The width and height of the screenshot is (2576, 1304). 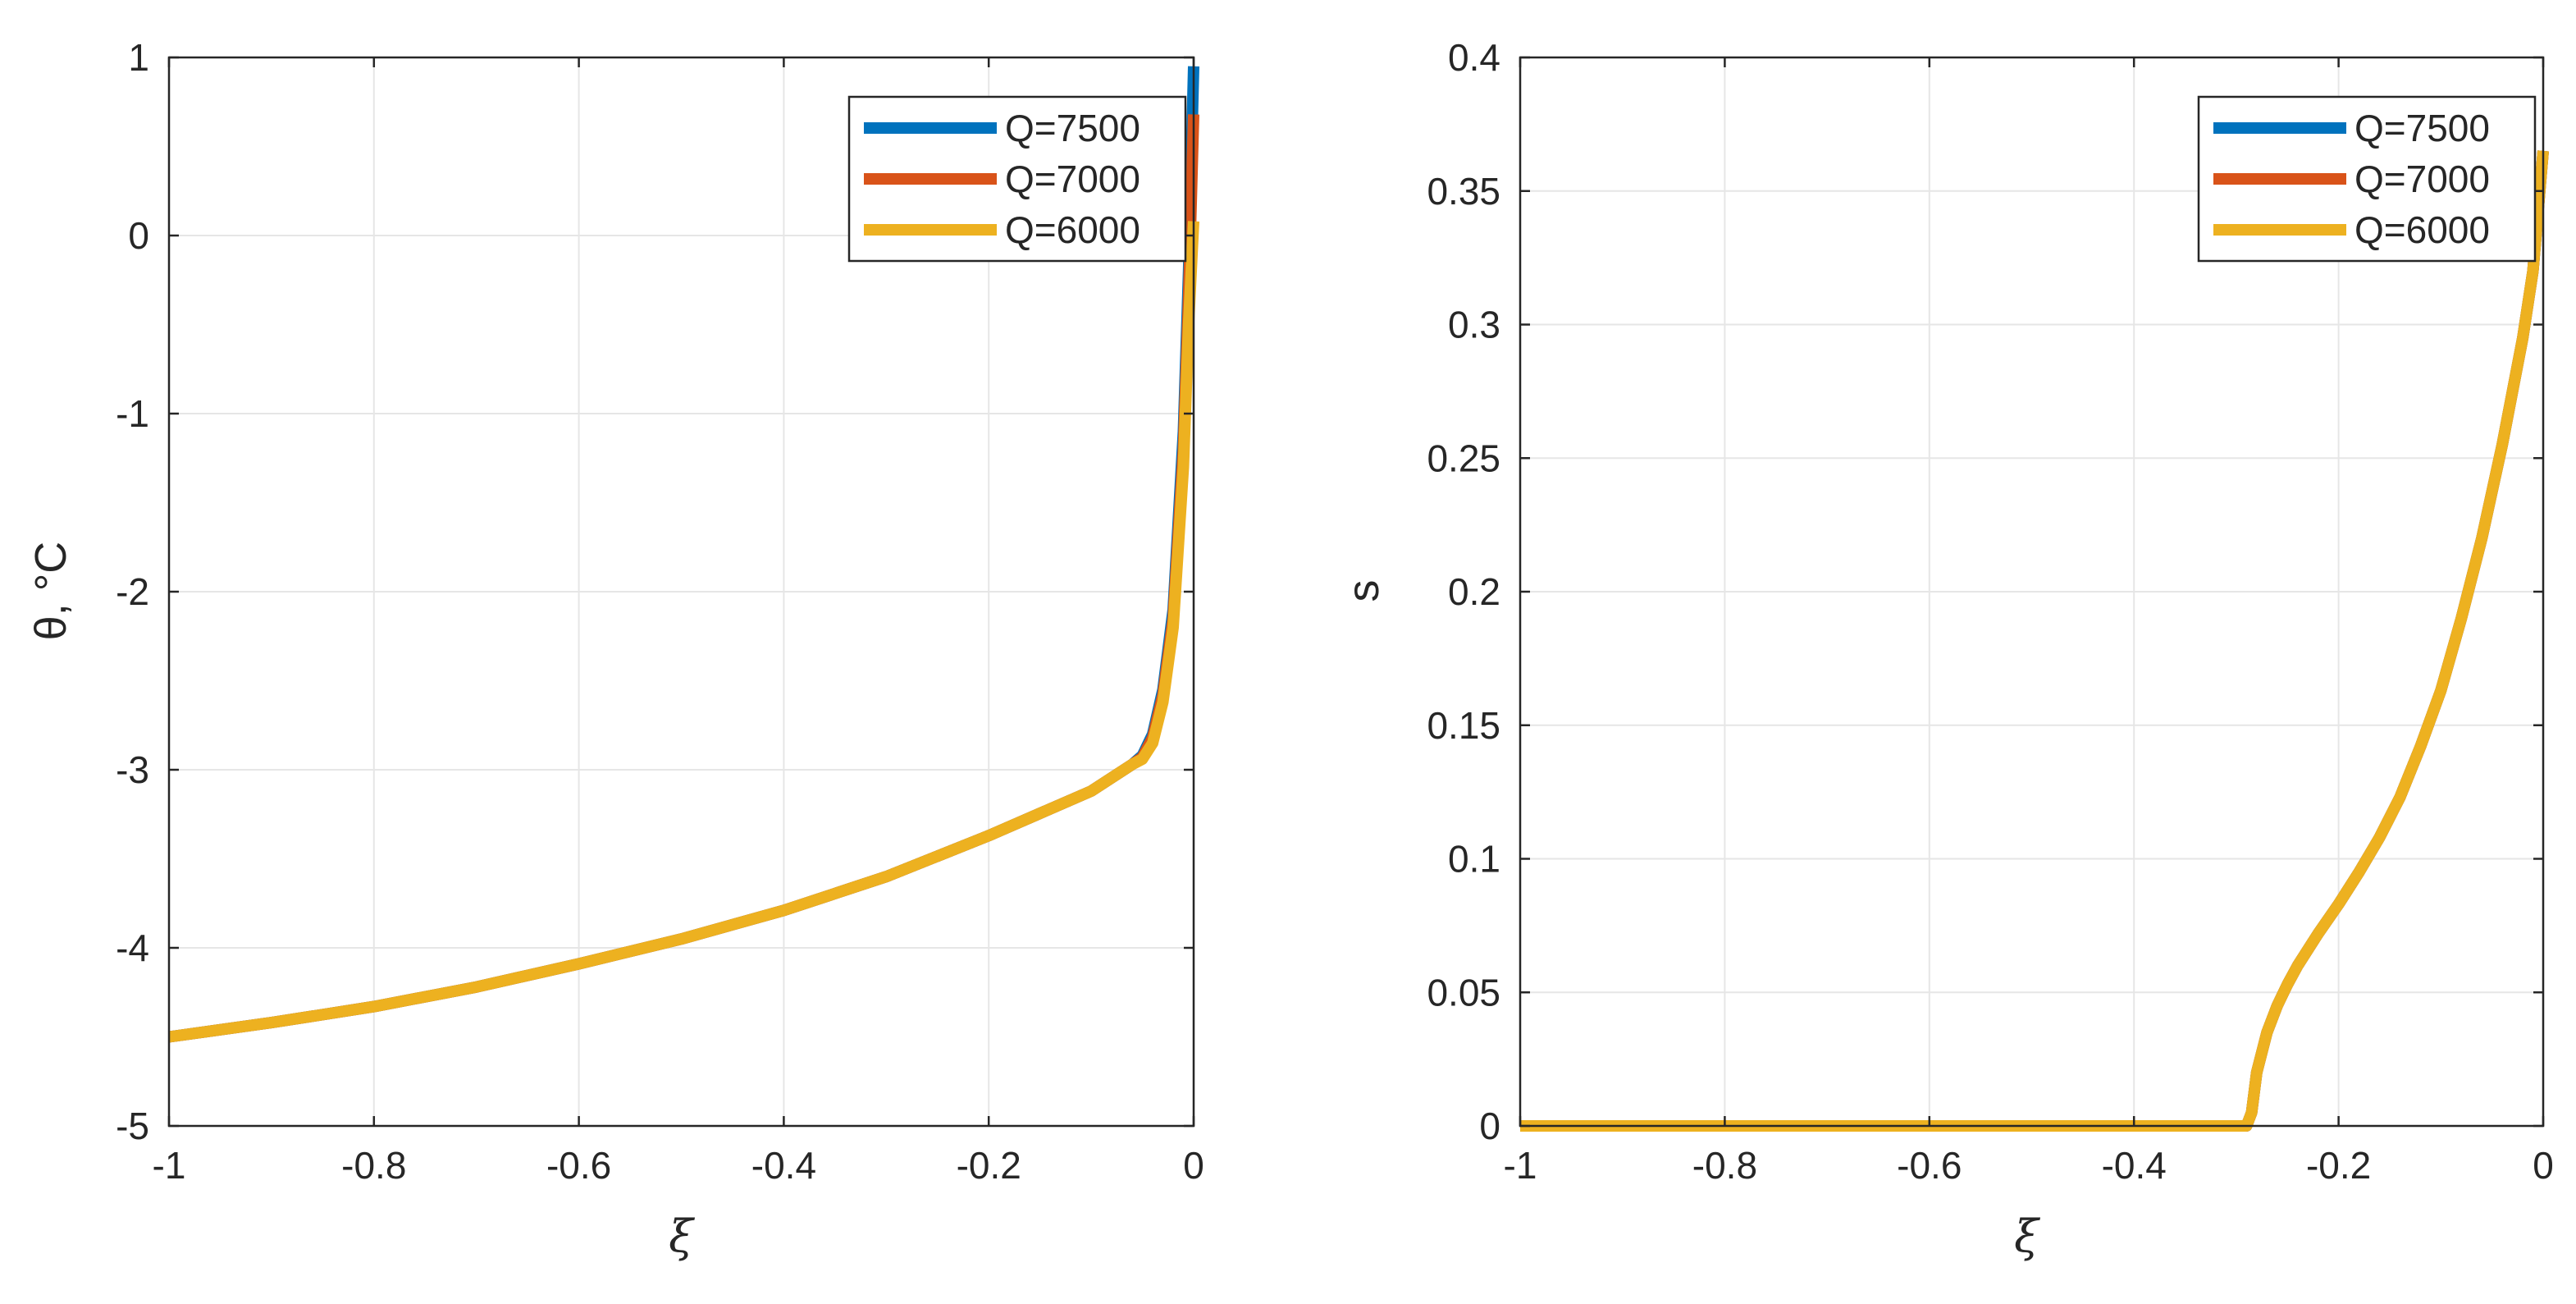 I want to click on y-tick-label: -4, so click(x=133, y=948).